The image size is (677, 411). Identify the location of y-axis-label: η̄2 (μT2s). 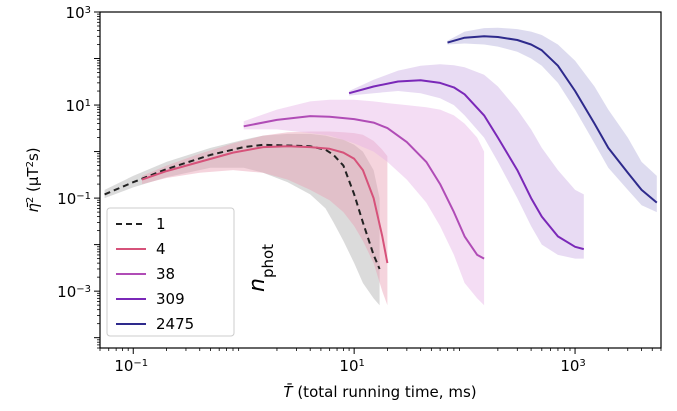
(33, 179).